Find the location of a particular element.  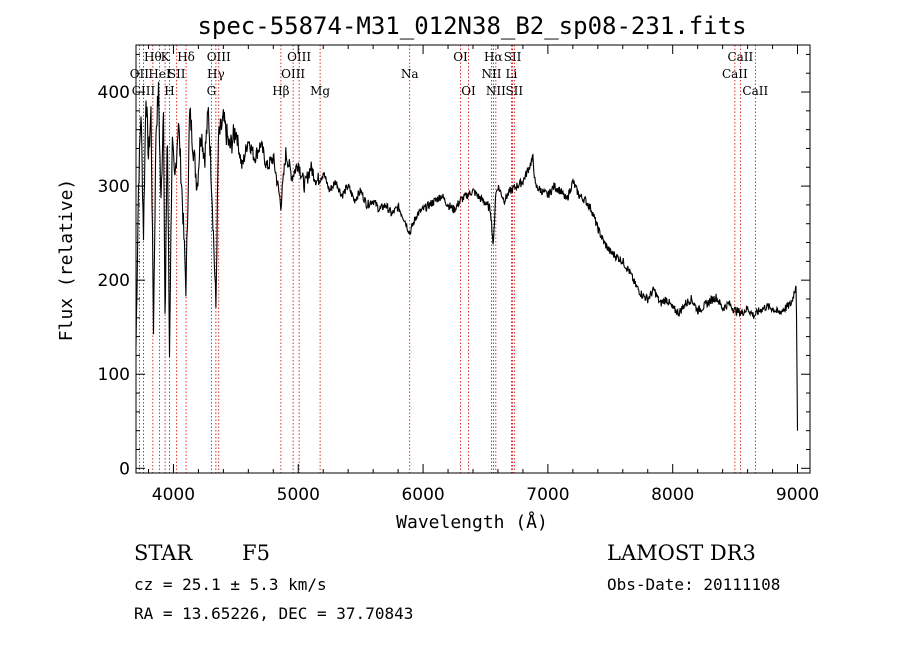

line-label-5: H is located at coordinates (169, 91).